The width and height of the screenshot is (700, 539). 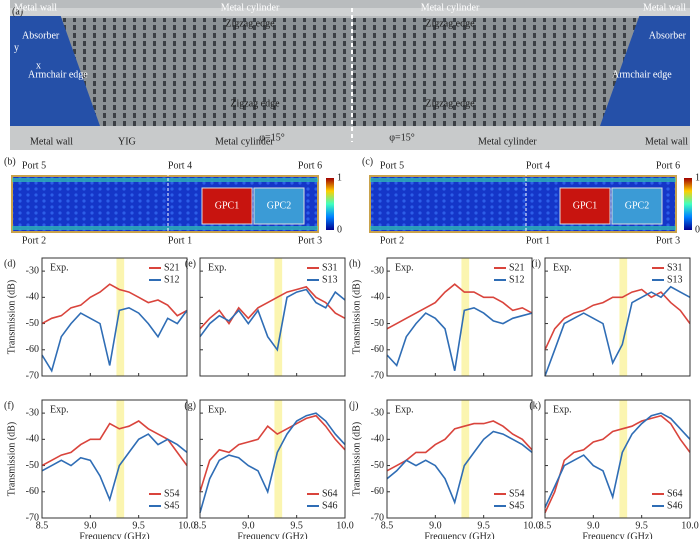 What do you see at coordinates (517, 279) in the screenshot?
I see `legend-label: S12` at bounding box center [517, 279].